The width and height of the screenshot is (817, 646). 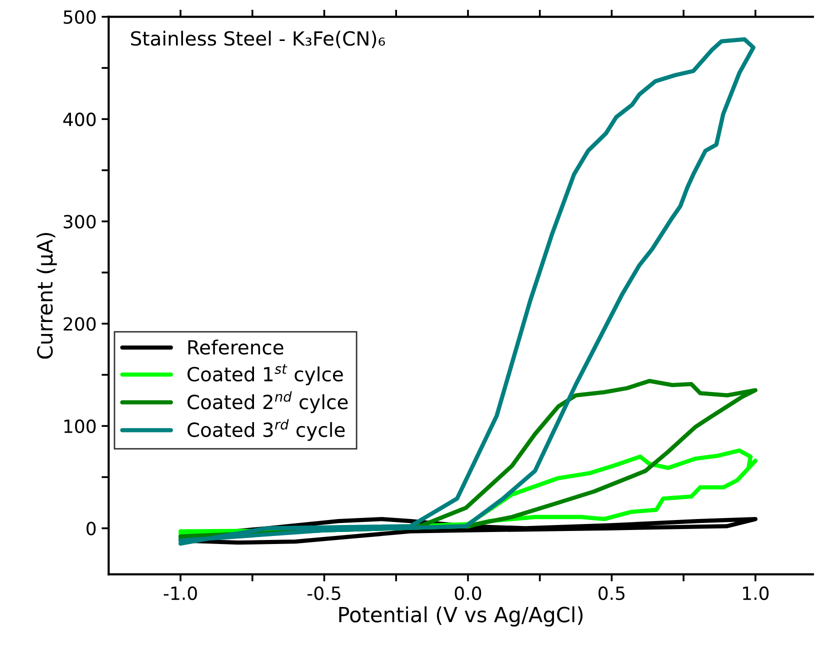 I want to click on y-tick-label: 300, so click(x=80, y=221).